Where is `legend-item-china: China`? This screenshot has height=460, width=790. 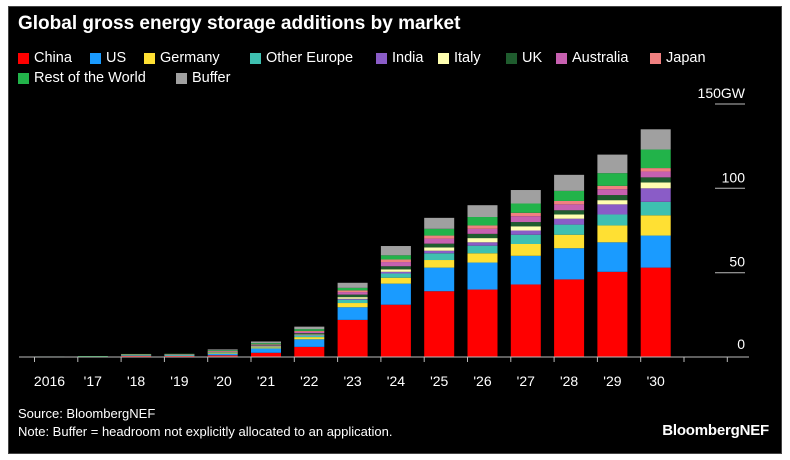
legend-item-china: China is located at coordinates (45, 58).